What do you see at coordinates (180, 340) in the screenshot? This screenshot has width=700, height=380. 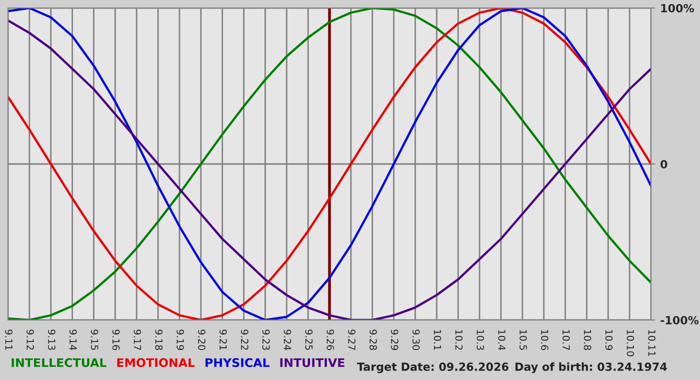 I see `x-tick-label: 9.19` at bounding box center [180, 340].